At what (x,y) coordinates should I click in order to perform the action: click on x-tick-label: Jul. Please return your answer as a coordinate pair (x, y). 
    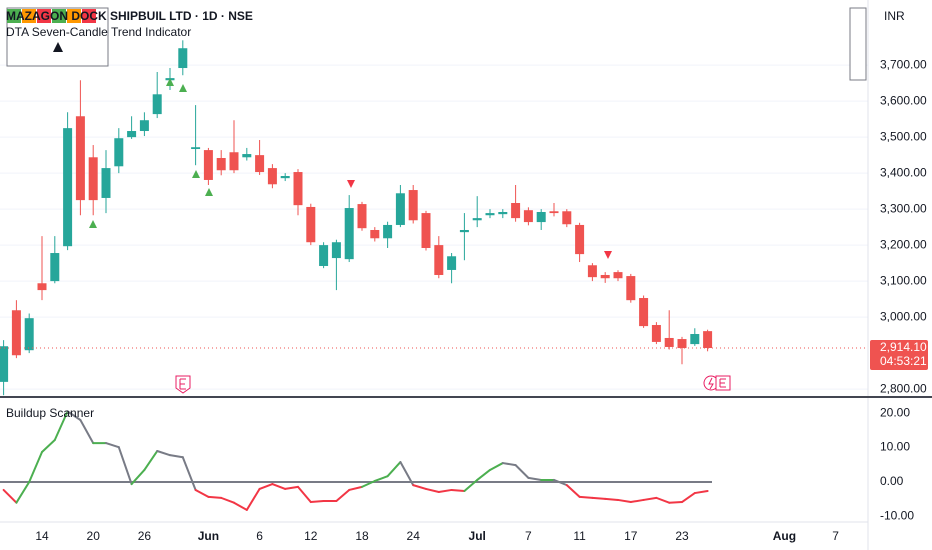
    Looking at the image, I should click on (477, 536).